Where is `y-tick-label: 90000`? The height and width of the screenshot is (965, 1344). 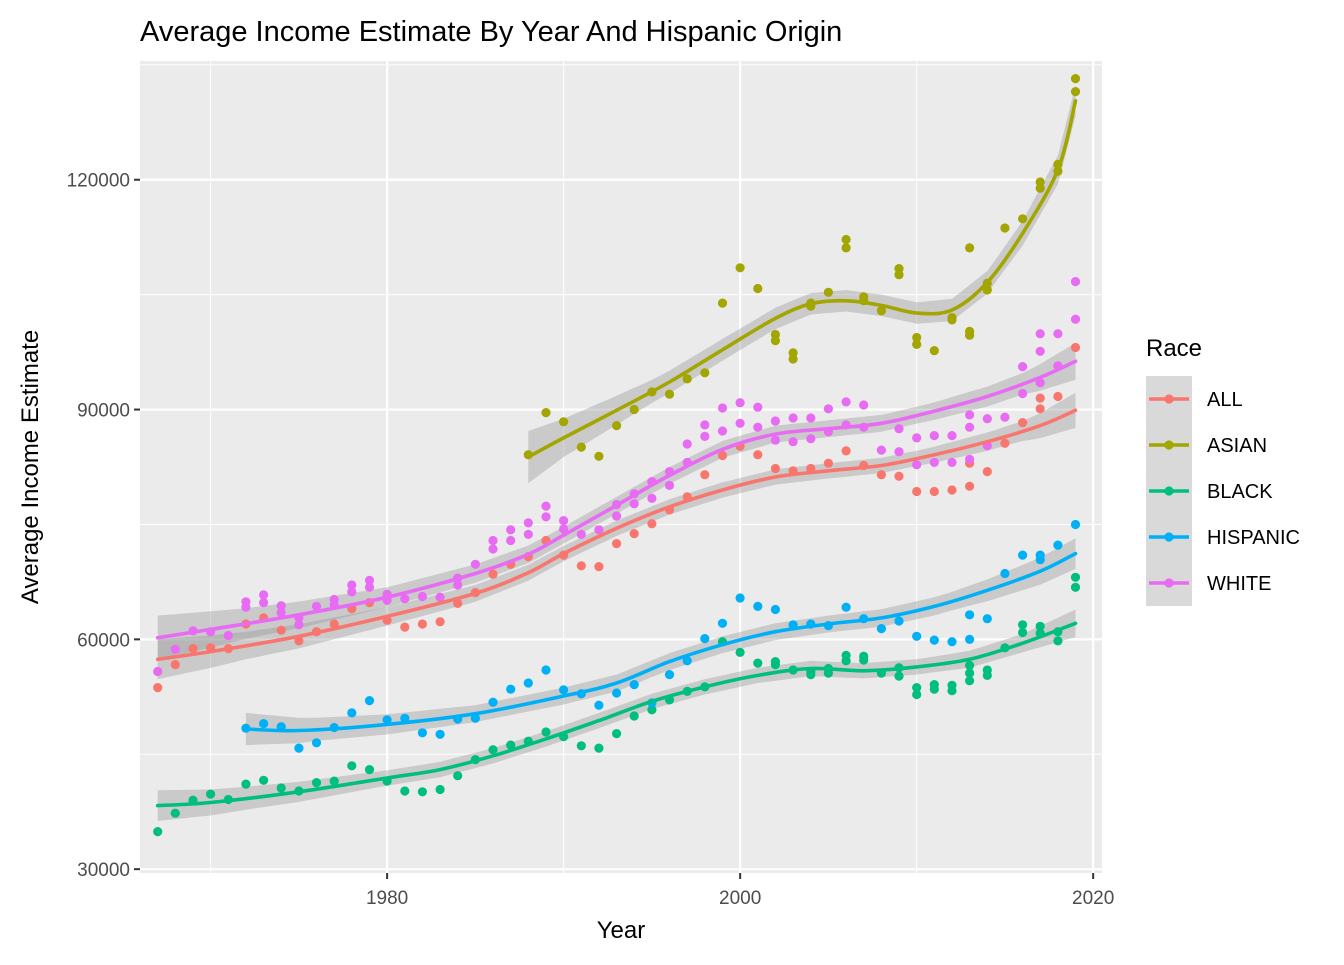
y-tick-label: 90000 is located at coordinates (103, 411).